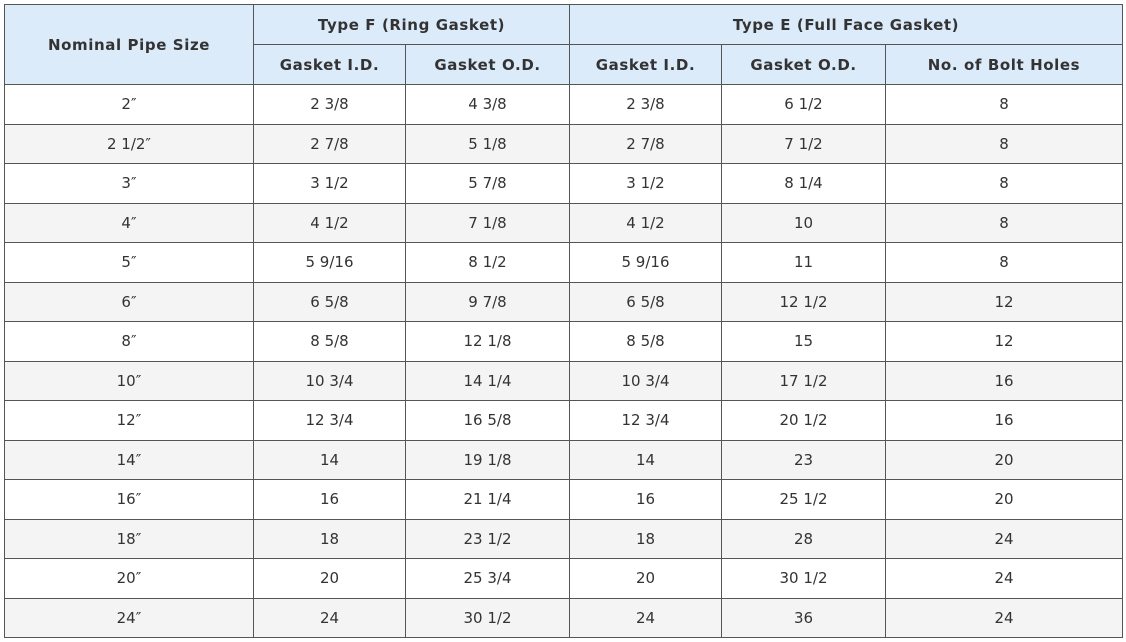 This screenshot has height=642, width=1126. I want to click on type-f-id-cell: 2 7/8, so click(329, 143).